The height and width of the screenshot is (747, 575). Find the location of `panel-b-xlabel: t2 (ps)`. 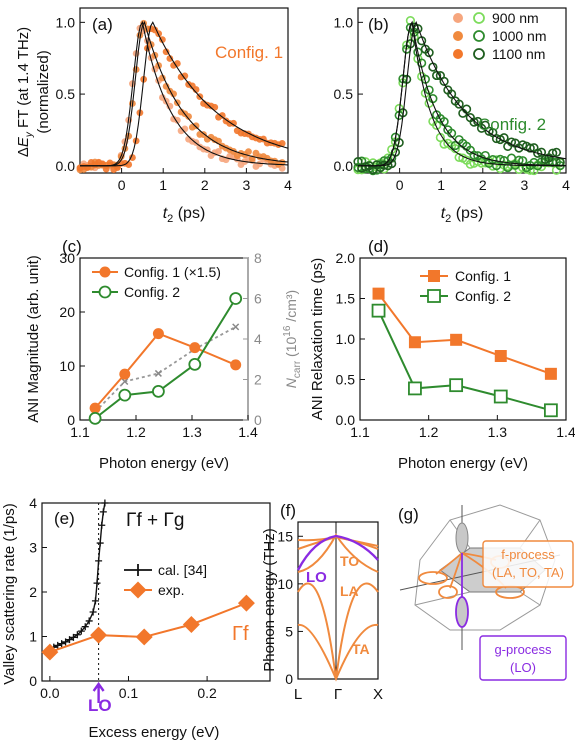

panel-b-xlabel: t2 (ps) is located at coordinates (462, 215).